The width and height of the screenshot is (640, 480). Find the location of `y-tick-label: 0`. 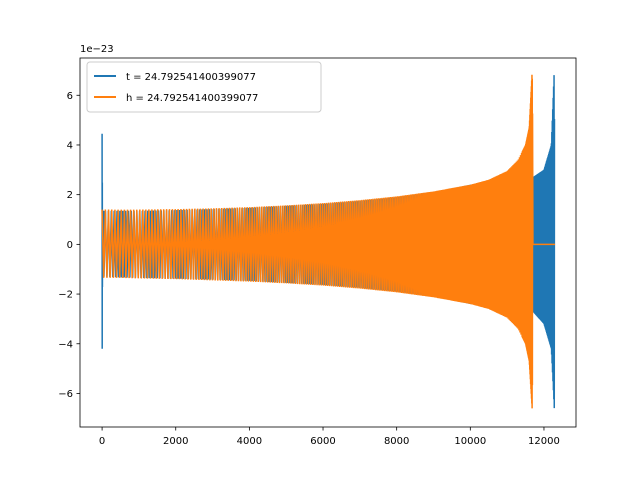

y-tick-label: 0 is located at coordinates (70, 245).